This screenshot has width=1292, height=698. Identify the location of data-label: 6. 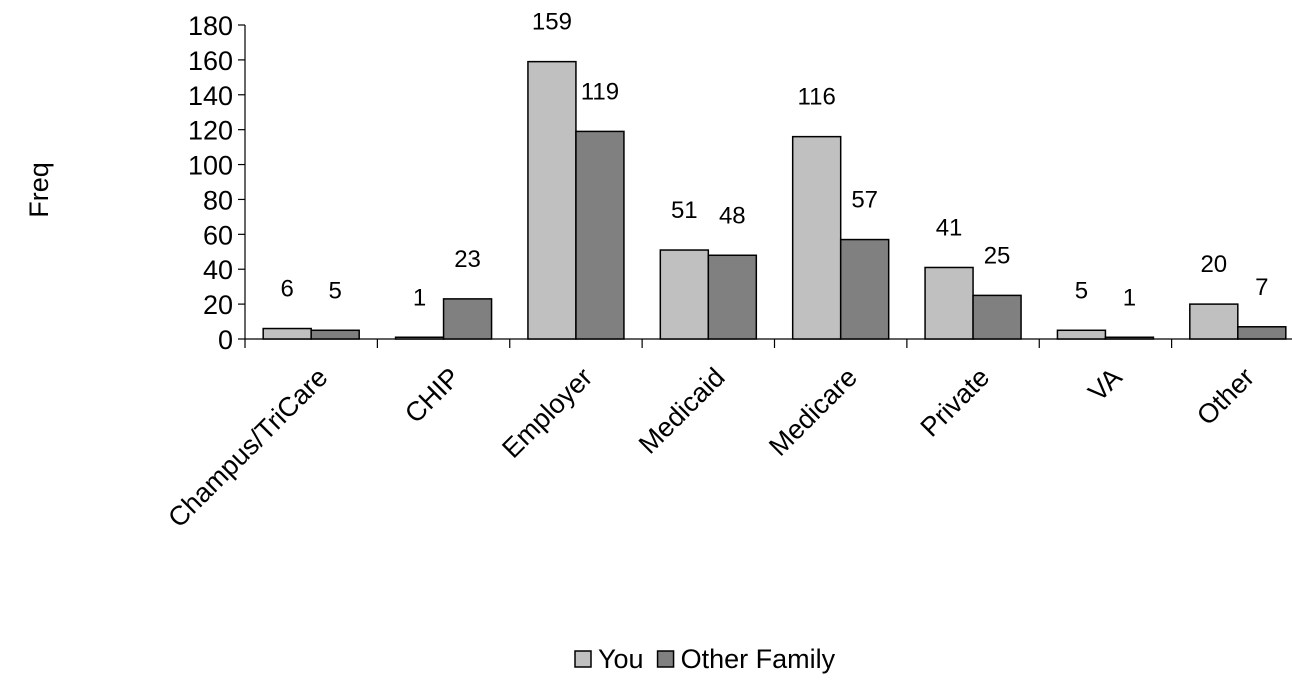
(287, 289).